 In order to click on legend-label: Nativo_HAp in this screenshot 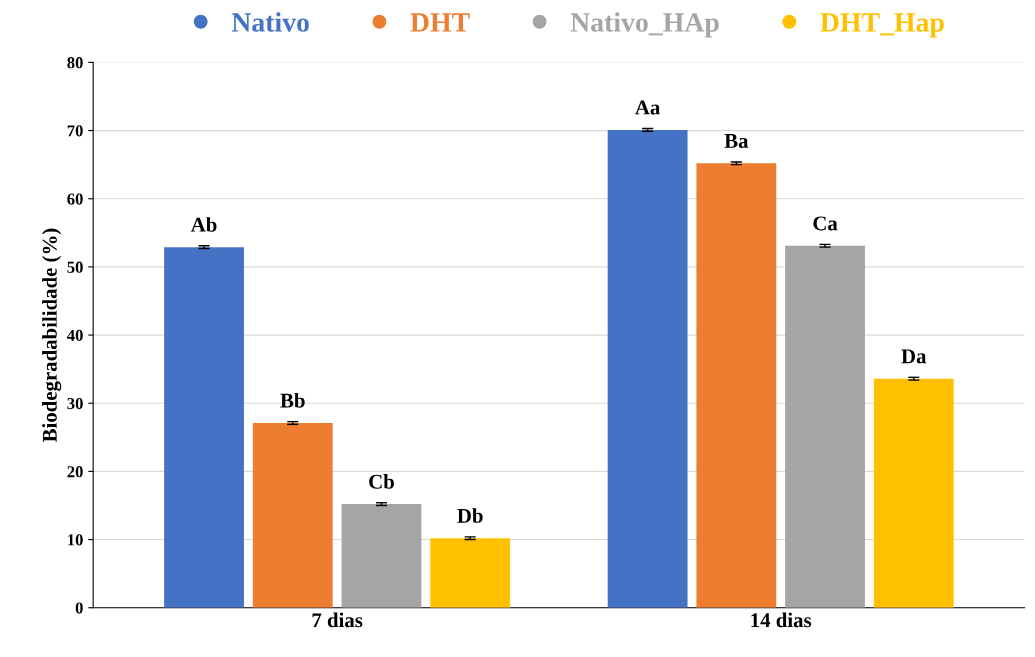, I will do `click(644, 25)`.